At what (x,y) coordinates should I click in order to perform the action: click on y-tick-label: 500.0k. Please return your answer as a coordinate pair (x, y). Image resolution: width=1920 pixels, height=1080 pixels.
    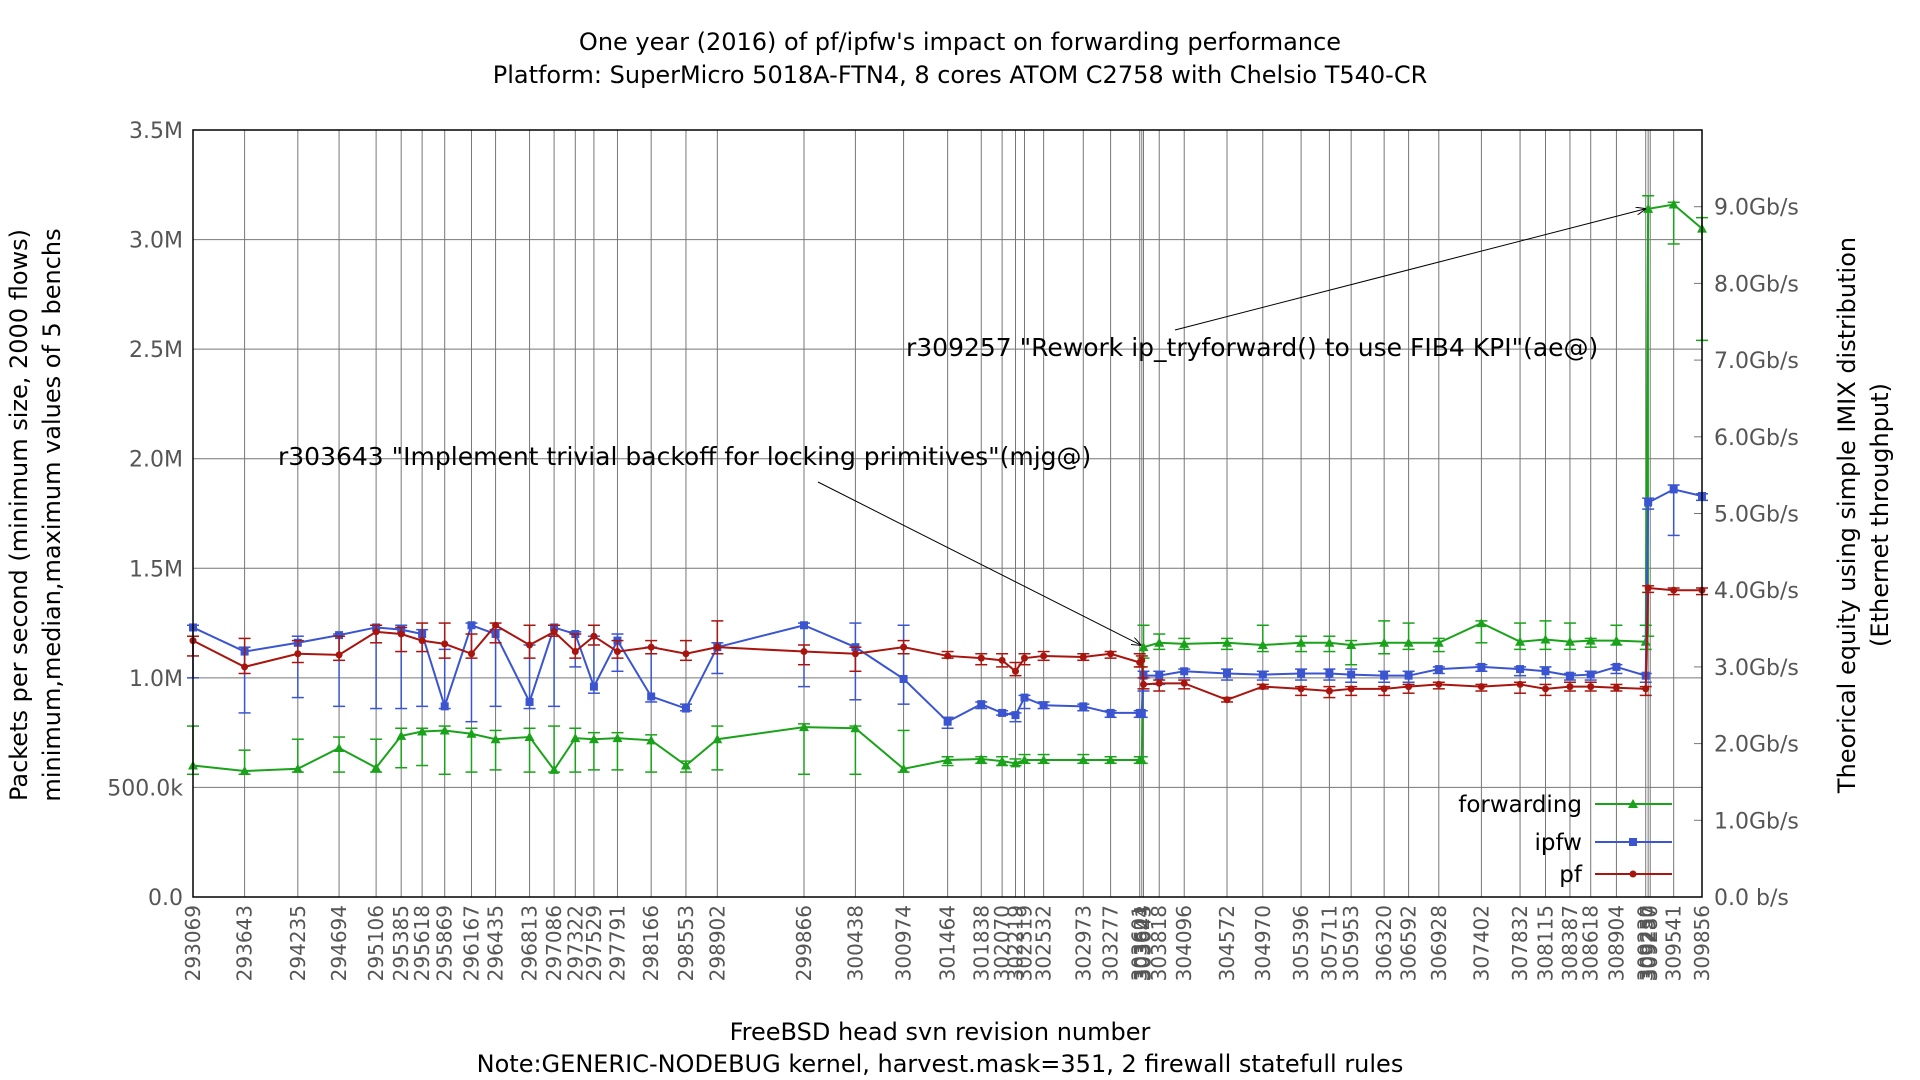
    Looking at the image, I should click on (145, 788).